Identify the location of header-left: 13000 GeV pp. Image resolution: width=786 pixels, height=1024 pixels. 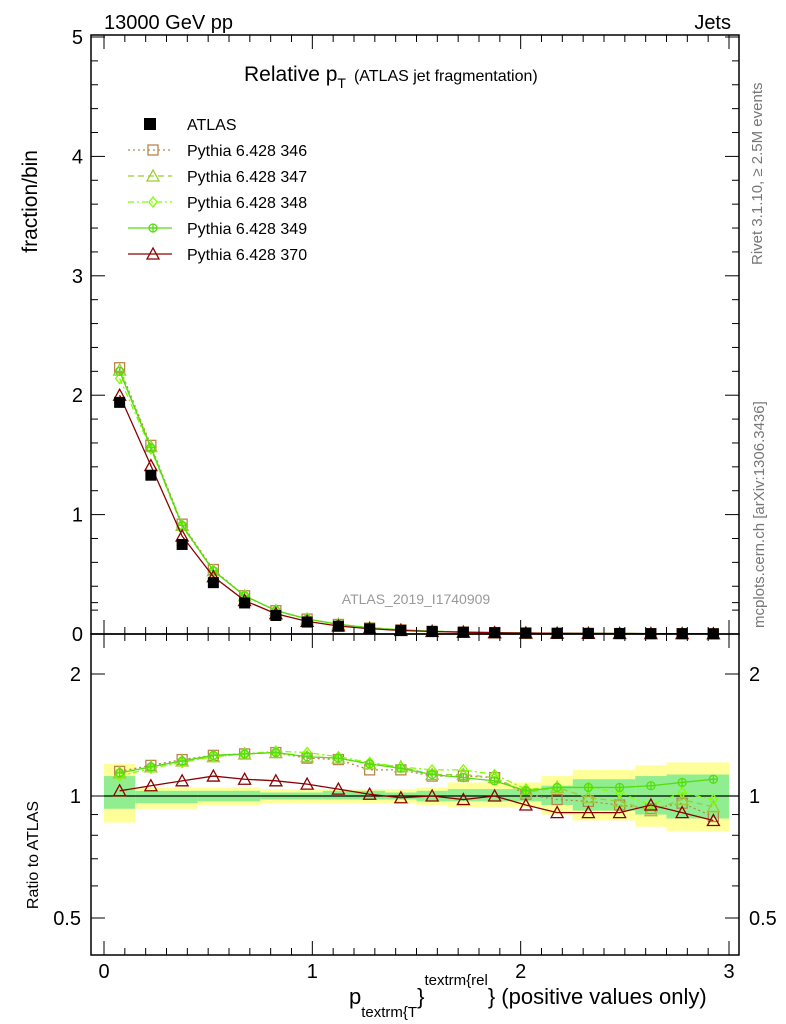
(168, 23).